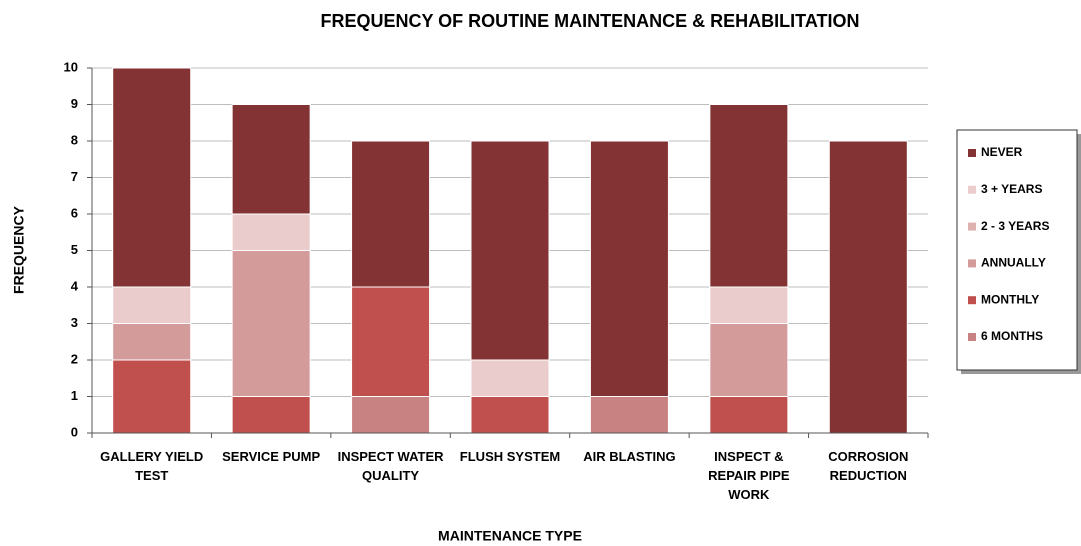 The width and height of the screenshot is (1081, 546). What do you see at coordinates (74, 431) in the screenshot?
I see `y-tick-label: 0` at bounding box center [74, 431].